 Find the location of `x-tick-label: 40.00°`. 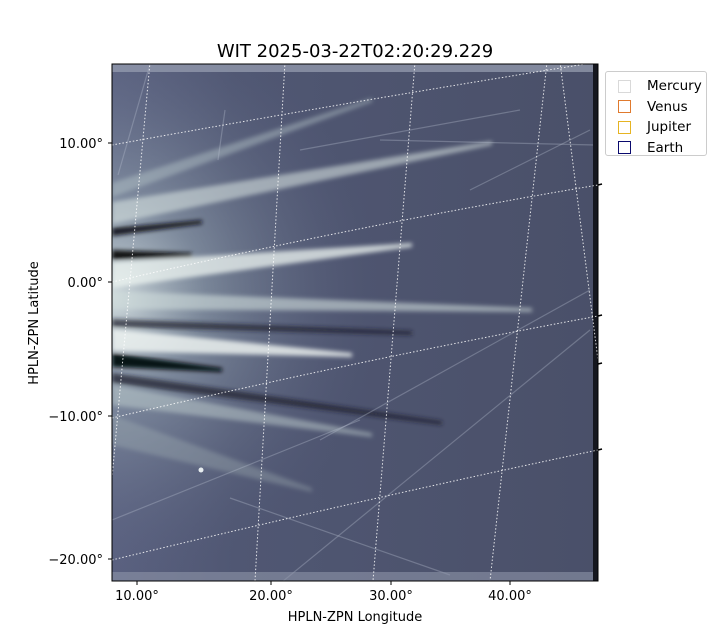

x-tick-label: 40.00° is located at coordinates (510, 596).